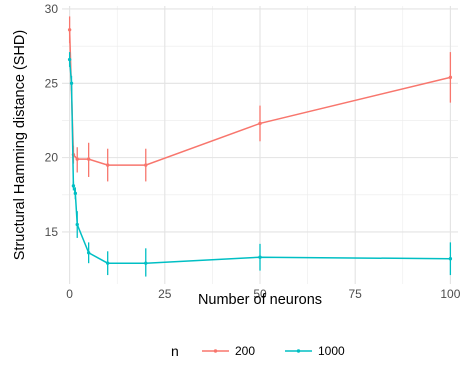  Describe the element at coordinates (258, 351) in the screenshot. I see `legend: n 200 1000` at that location.